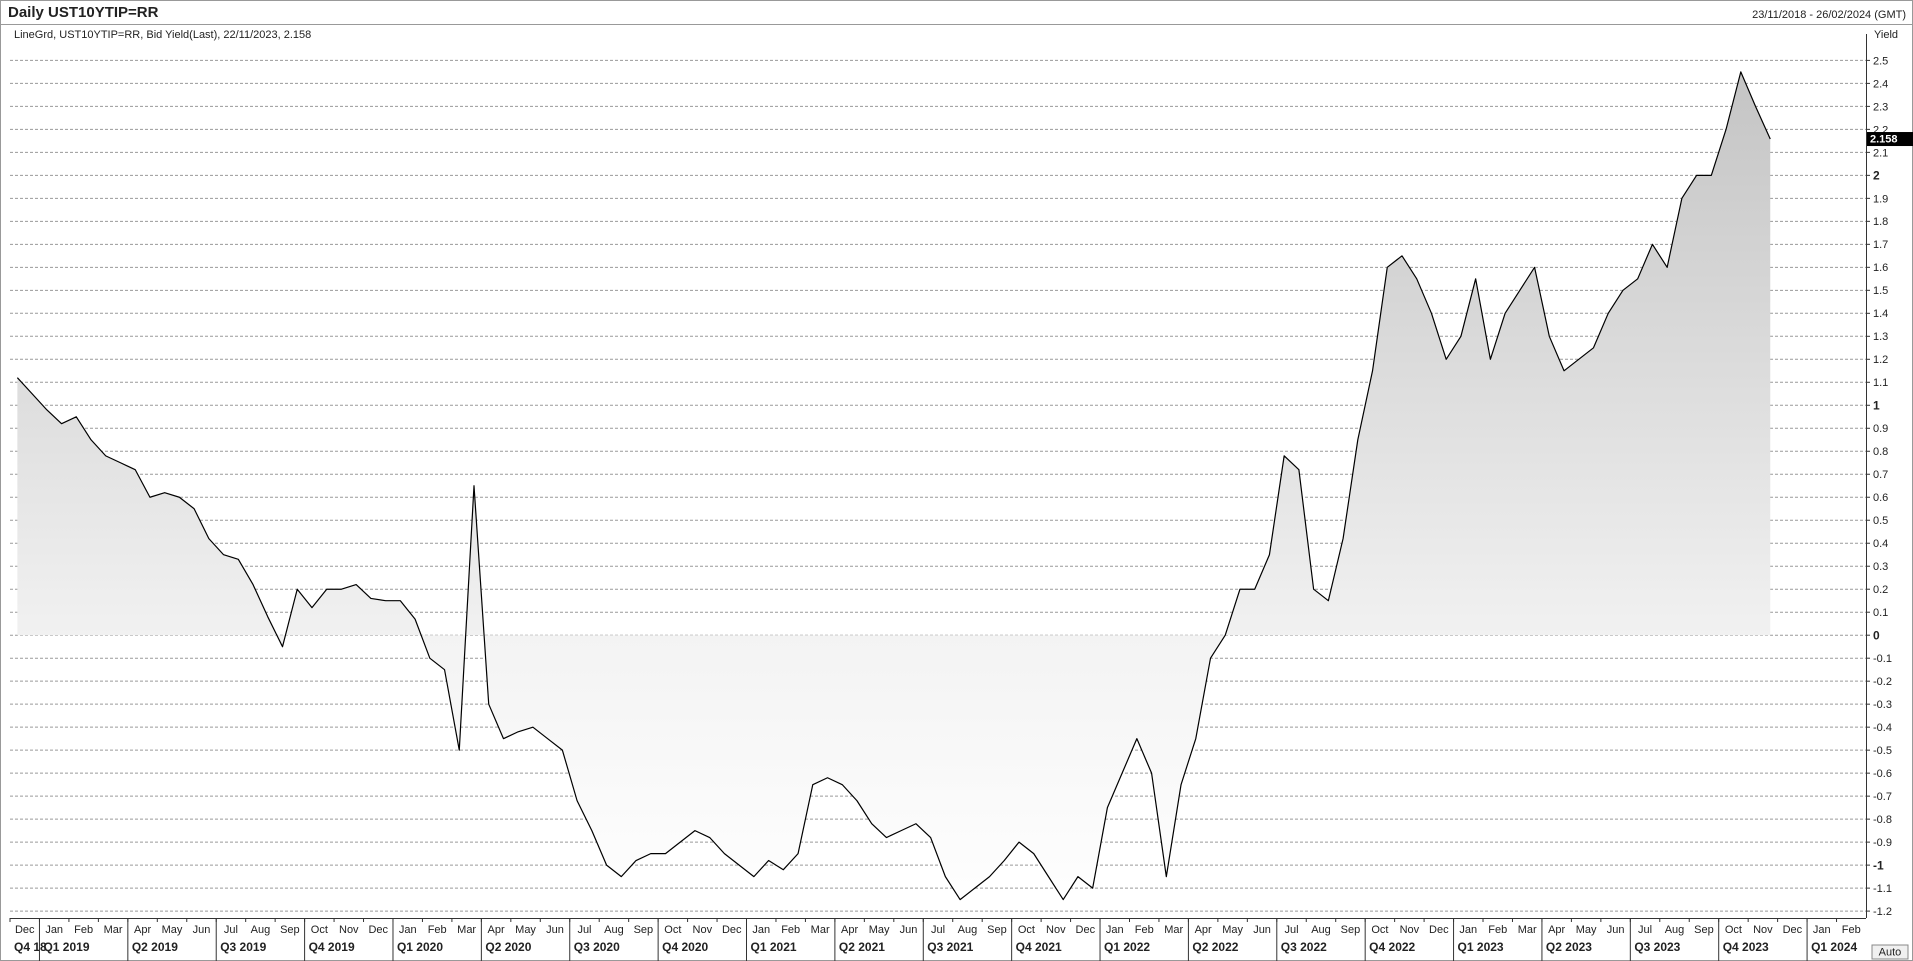 The width and height of the screenshot is (1913, 961). I want to click on quarter-label: Q4 2022, so click(1392, 947).